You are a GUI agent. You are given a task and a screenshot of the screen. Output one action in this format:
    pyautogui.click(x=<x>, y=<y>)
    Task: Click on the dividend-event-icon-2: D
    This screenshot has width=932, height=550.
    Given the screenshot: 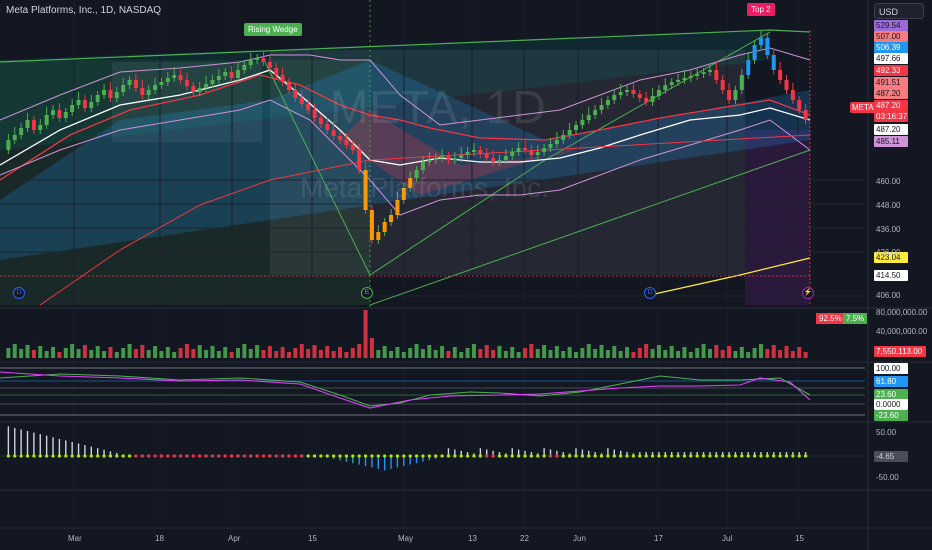 What is the action you would take?
    pyautogui.click(x=650, y=293)
    